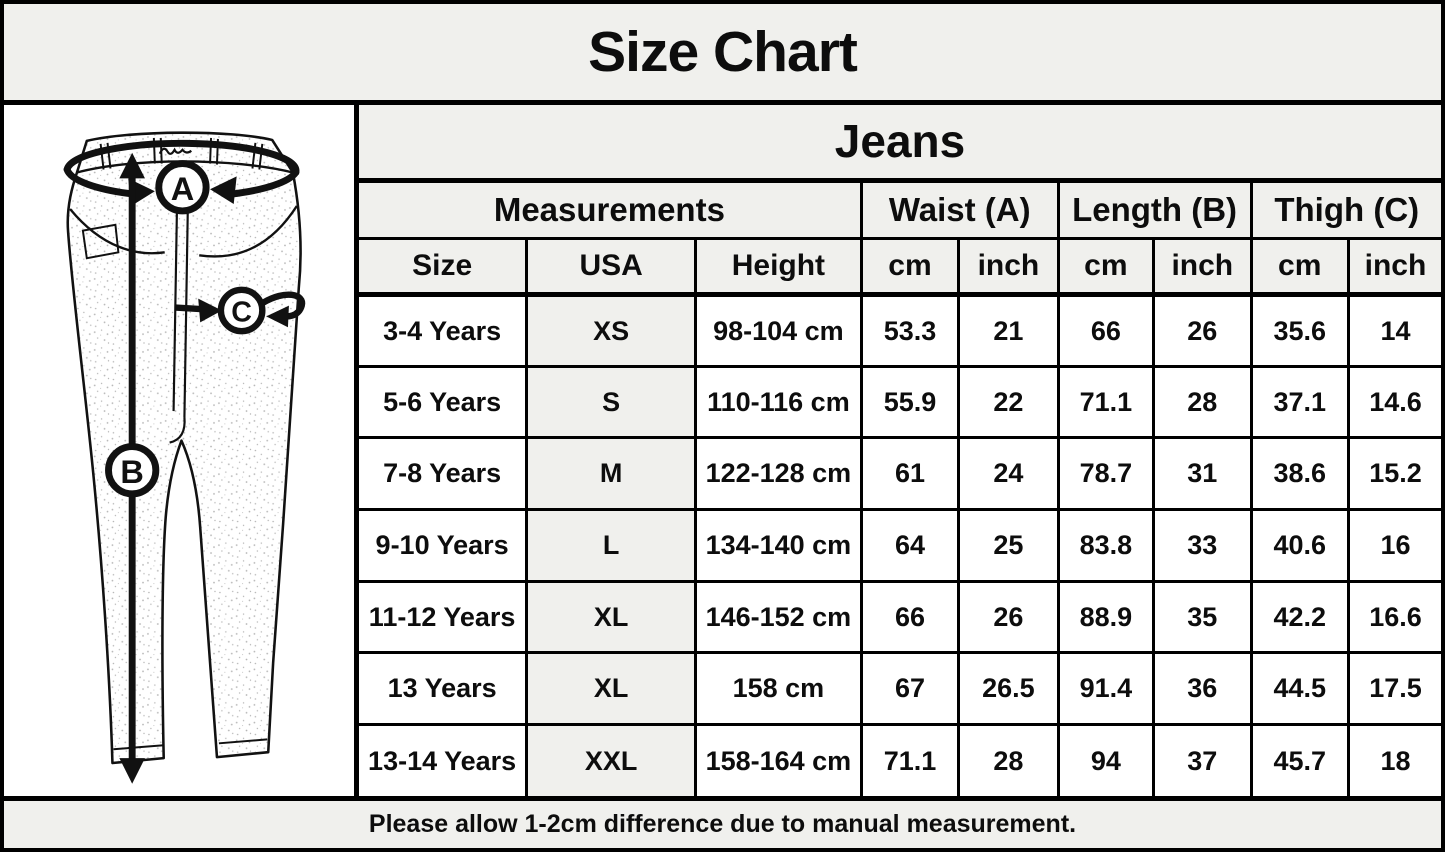  Describe the element at coordinates (1008, 759) in the screenshot. I see `cell-waist-inch: 28` at that location.